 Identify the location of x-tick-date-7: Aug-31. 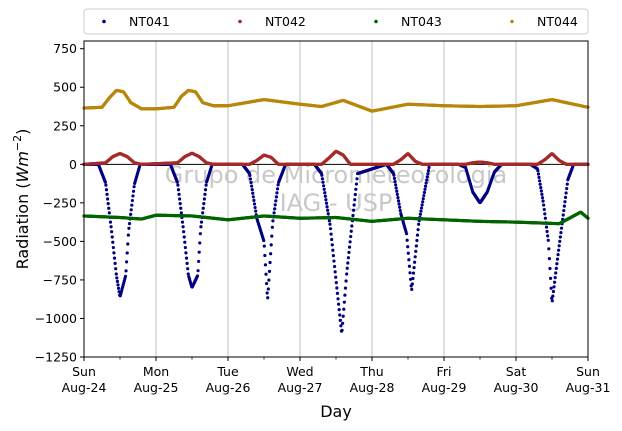
(588, 387).